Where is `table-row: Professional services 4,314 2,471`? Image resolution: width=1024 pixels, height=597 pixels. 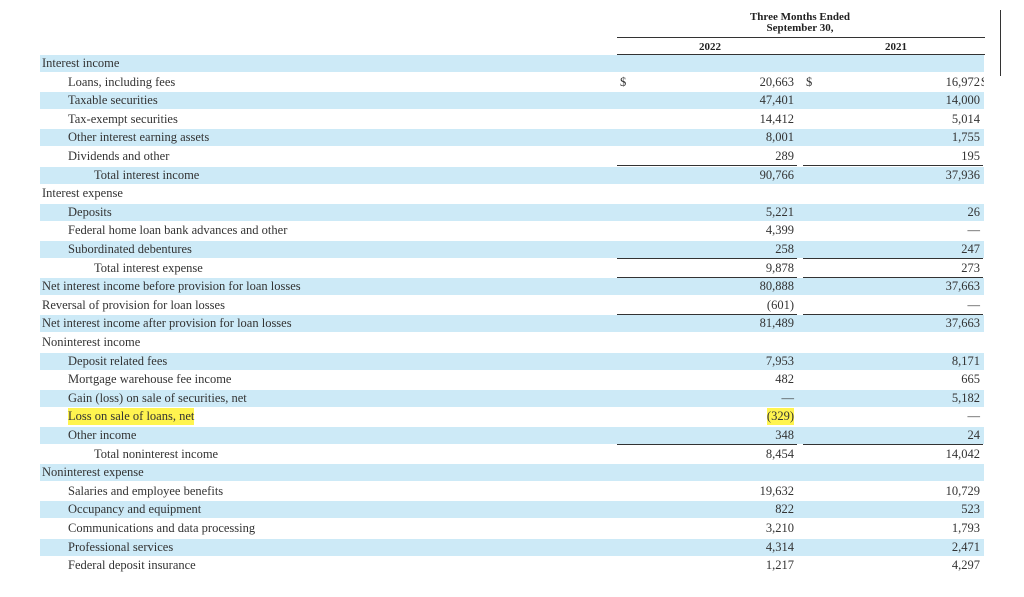 table-row: Professional services 4,314 2,471 is located at coordinates (512, 547).